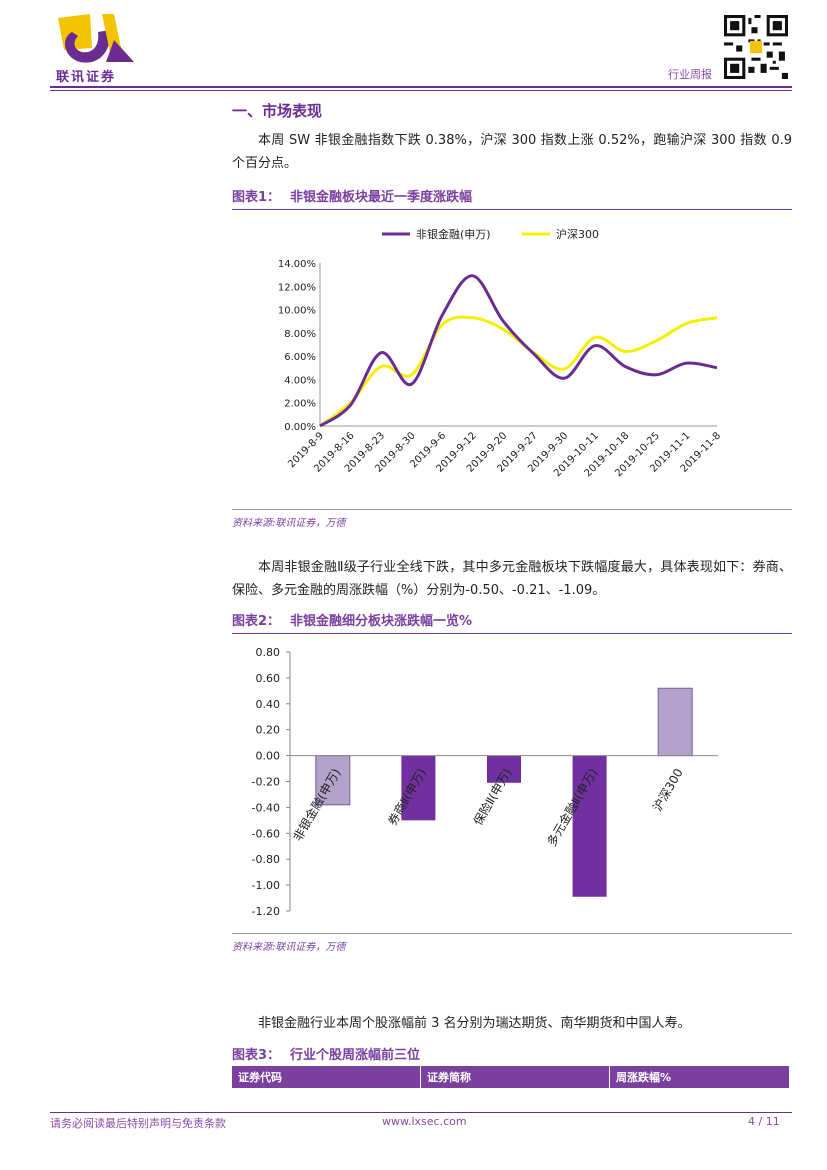 The width and height of the screenshot is (827, 1170). What do you see at coordinates (381, 197) in the screenshot?
I see `figure1-caption: 非银金融板块最近一季度涨跌幅` at bounding box center [381, 197].